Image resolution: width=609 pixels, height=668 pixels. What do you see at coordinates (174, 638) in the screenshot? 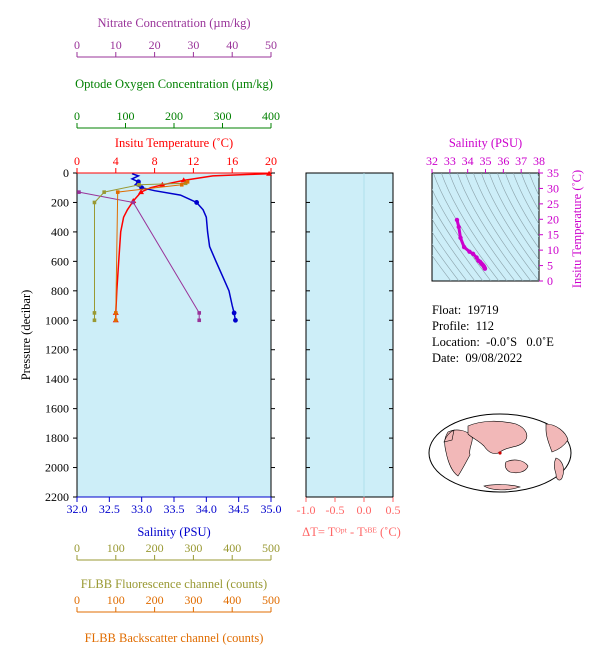
I see `backscatter-axis-title: FLBB Backscatter channel (counts)` at bounding box center [174, 638].